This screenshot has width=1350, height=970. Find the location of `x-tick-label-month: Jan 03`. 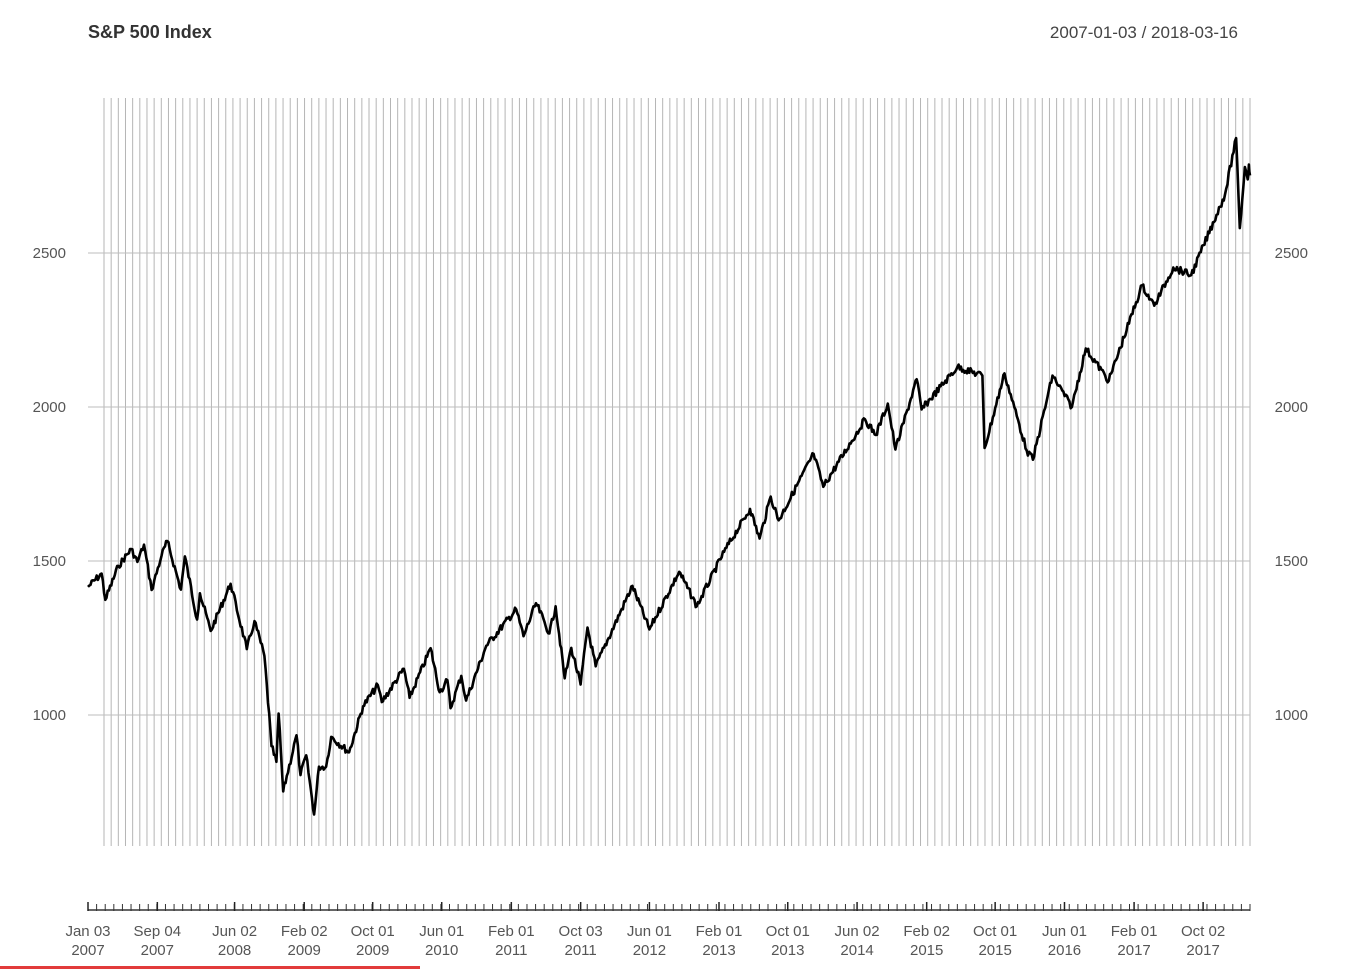

x-tick-label-month: Jan 03 is located at coordinates (87, 931).